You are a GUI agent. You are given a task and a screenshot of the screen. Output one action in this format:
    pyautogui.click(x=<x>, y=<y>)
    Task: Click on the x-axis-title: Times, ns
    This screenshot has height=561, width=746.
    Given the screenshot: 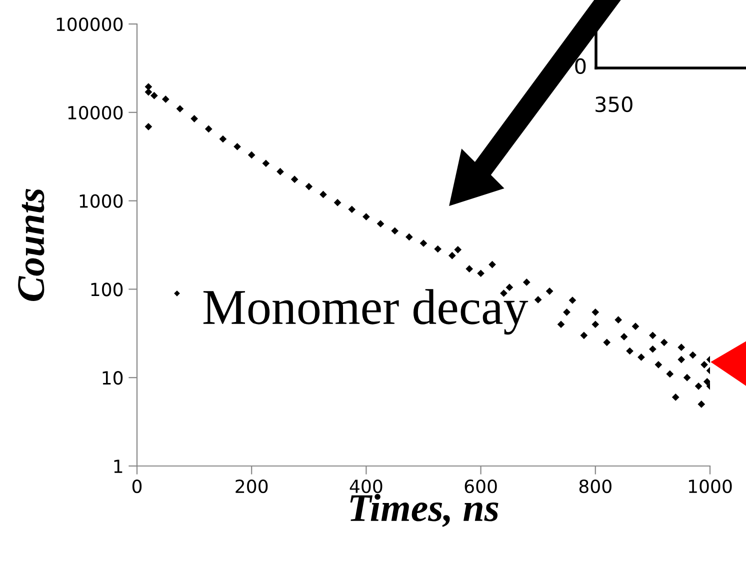 What is the action you would take?
    pyautogui.click(x=424, y=510)
    